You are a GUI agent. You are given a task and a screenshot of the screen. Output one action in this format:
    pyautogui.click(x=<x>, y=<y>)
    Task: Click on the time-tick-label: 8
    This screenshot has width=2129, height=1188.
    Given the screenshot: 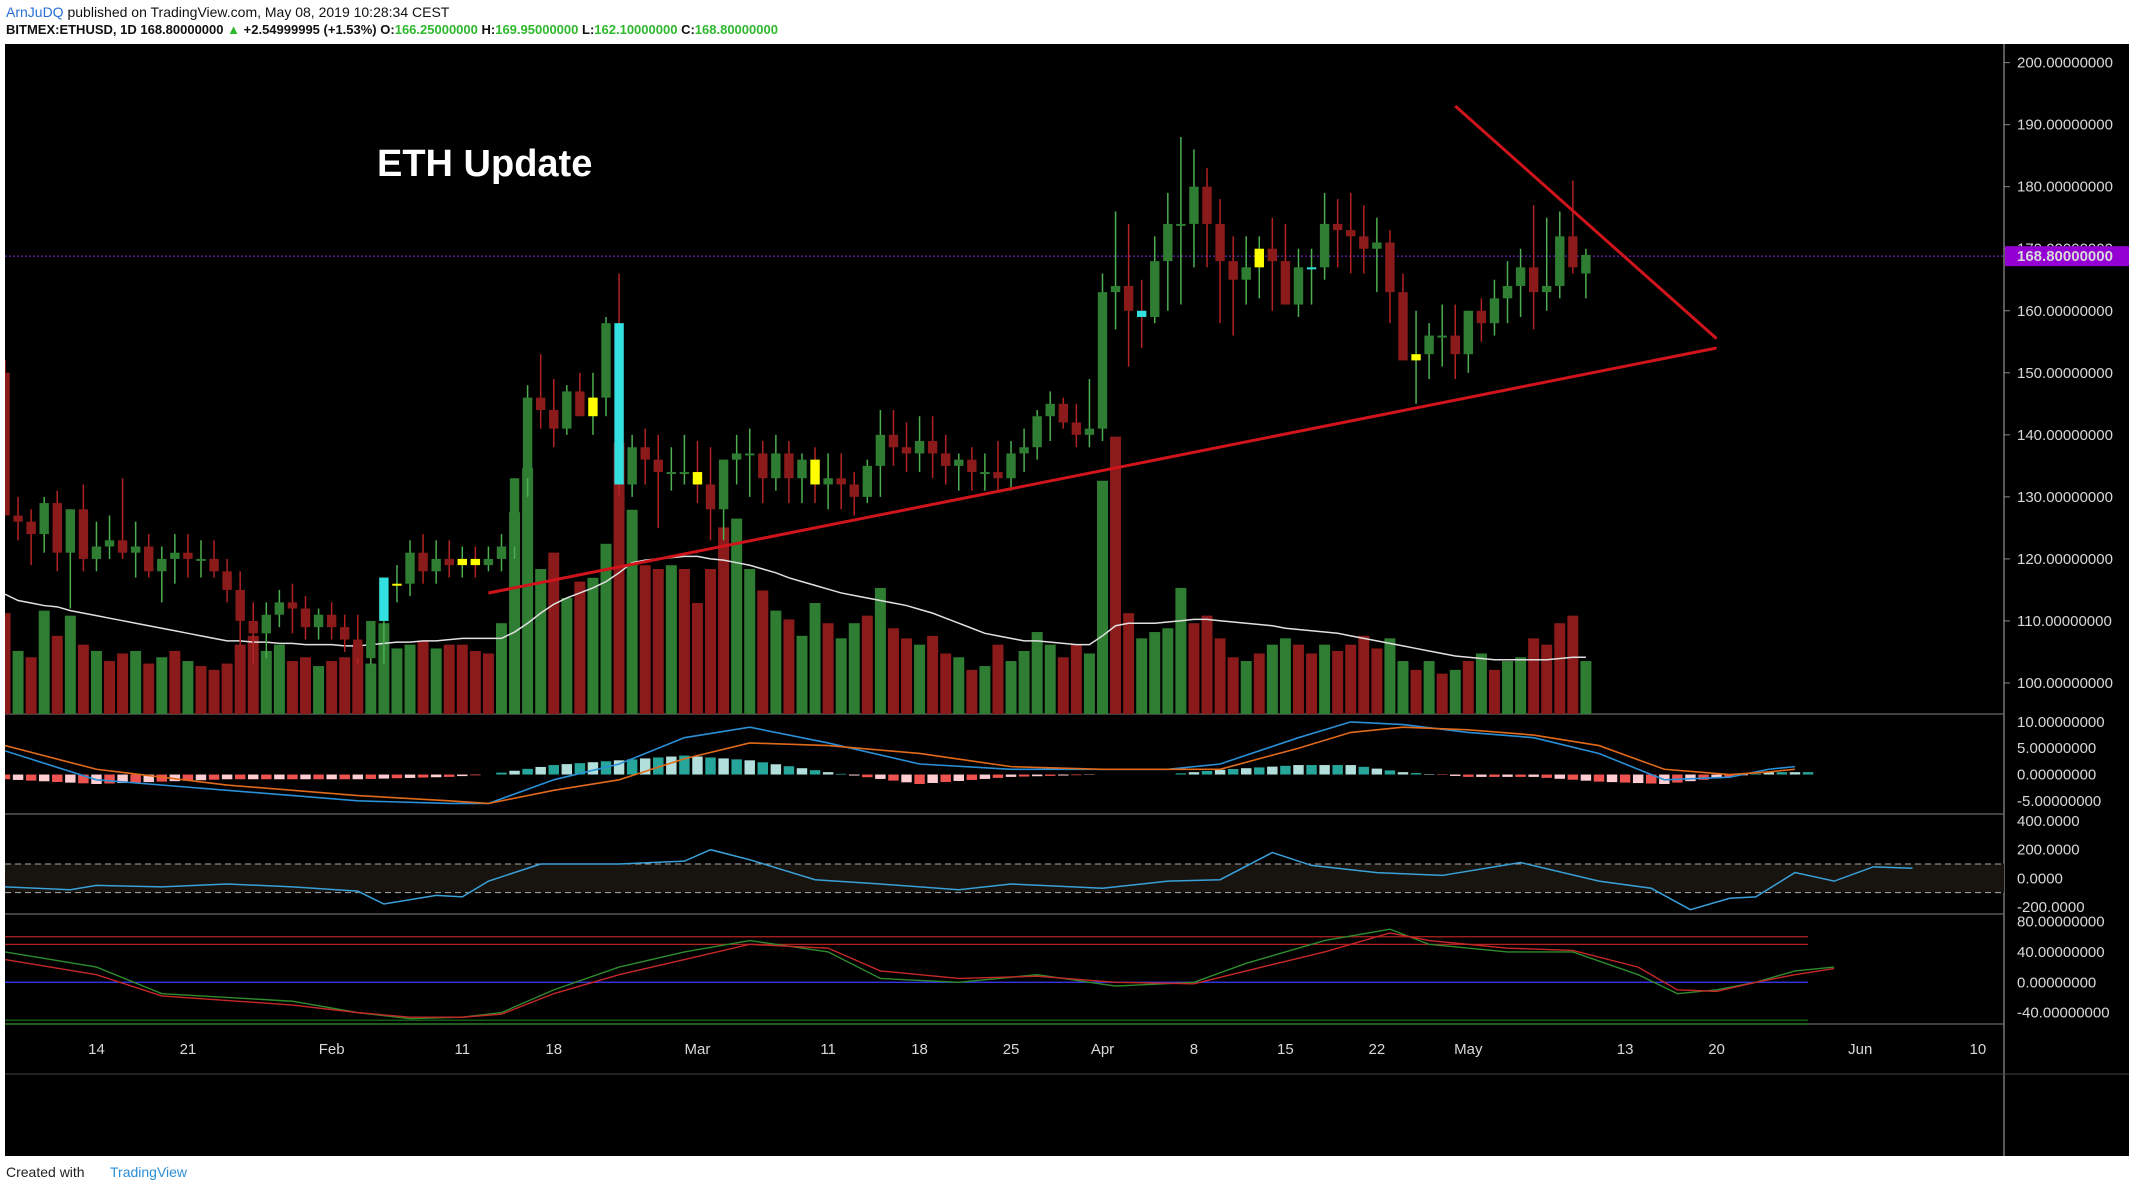 What is the action you would take?
    pyautogui.click(x=1194, y=1049)
    